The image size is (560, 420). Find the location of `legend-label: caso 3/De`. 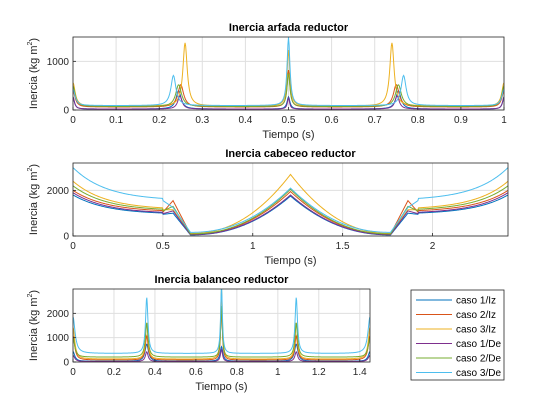

legend-label: caso 3/De is located at coordinates (478, 373).